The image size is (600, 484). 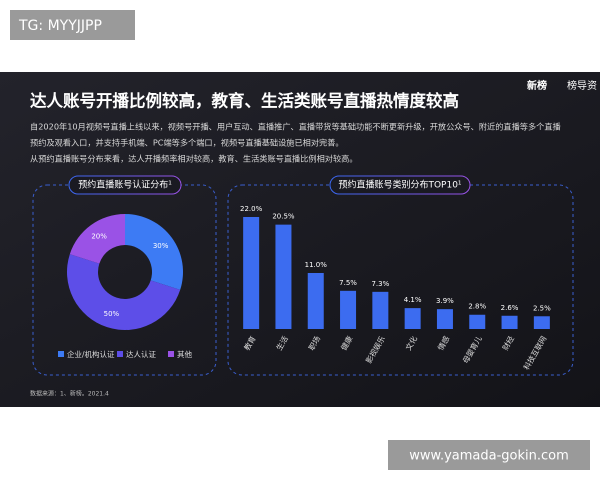 I want to click on chart-title: 预约直播账号认证分布¹, so click(x=125, y=185).